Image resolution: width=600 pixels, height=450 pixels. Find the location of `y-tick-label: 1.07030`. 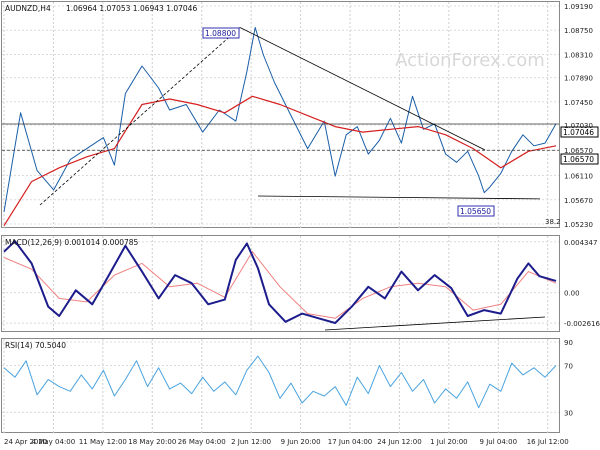

y-tick-label: 1.07030 is located at coordinates (578, 126).